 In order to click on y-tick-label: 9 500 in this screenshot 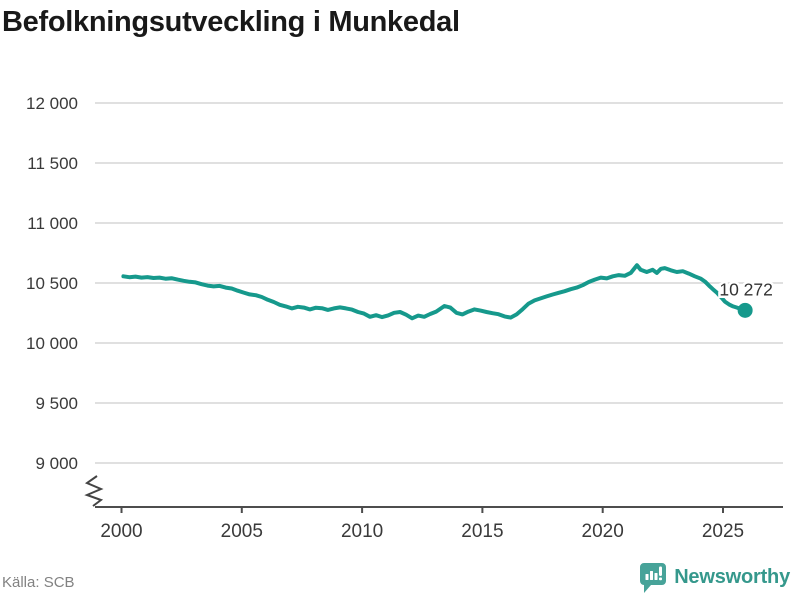, I will do `click(56, 403)`.